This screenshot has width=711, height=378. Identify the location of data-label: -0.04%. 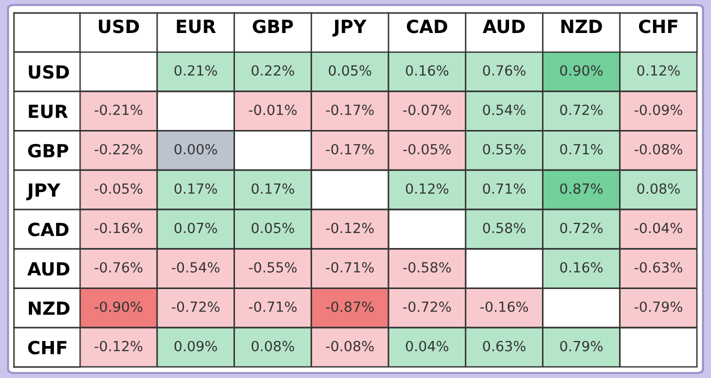
(658, 228).